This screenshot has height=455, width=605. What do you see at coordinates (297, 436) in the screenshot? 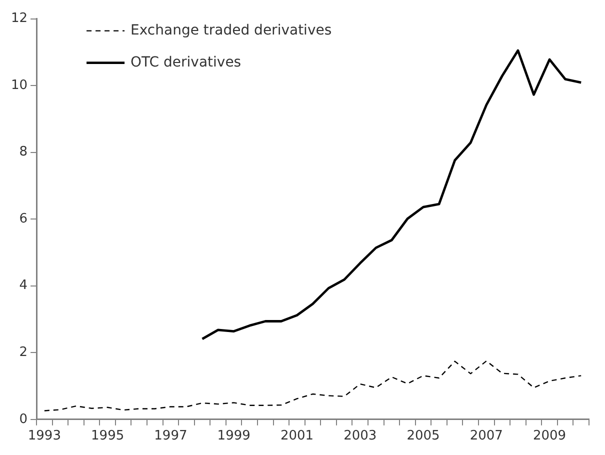
I see `x-tick-label: 2001` at bounding box center [297, 436].